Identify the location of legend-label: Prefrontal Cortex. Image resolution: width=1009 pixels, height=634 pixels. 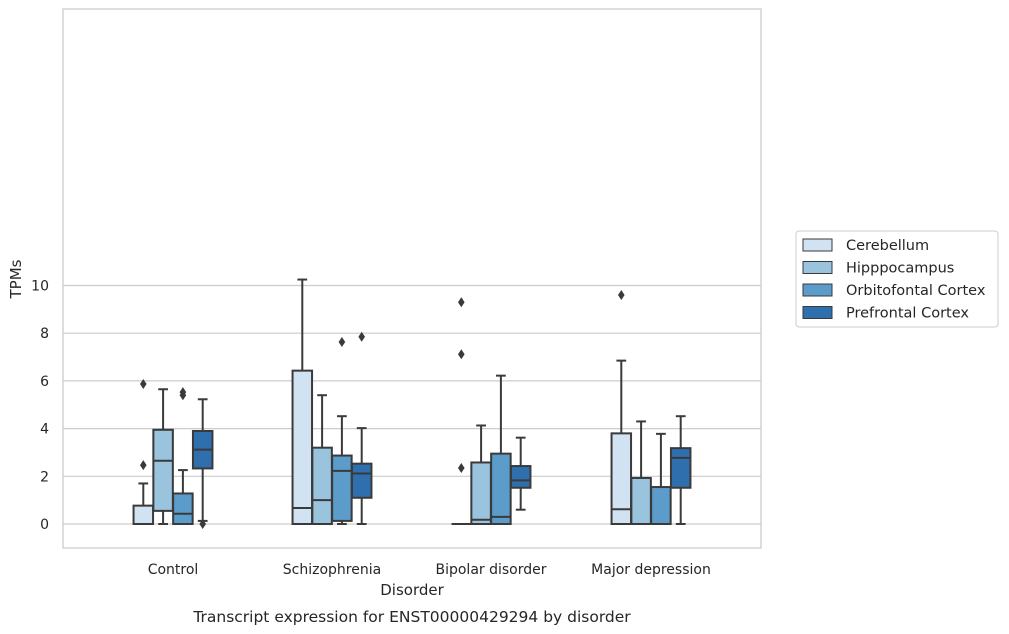
(907, 314).